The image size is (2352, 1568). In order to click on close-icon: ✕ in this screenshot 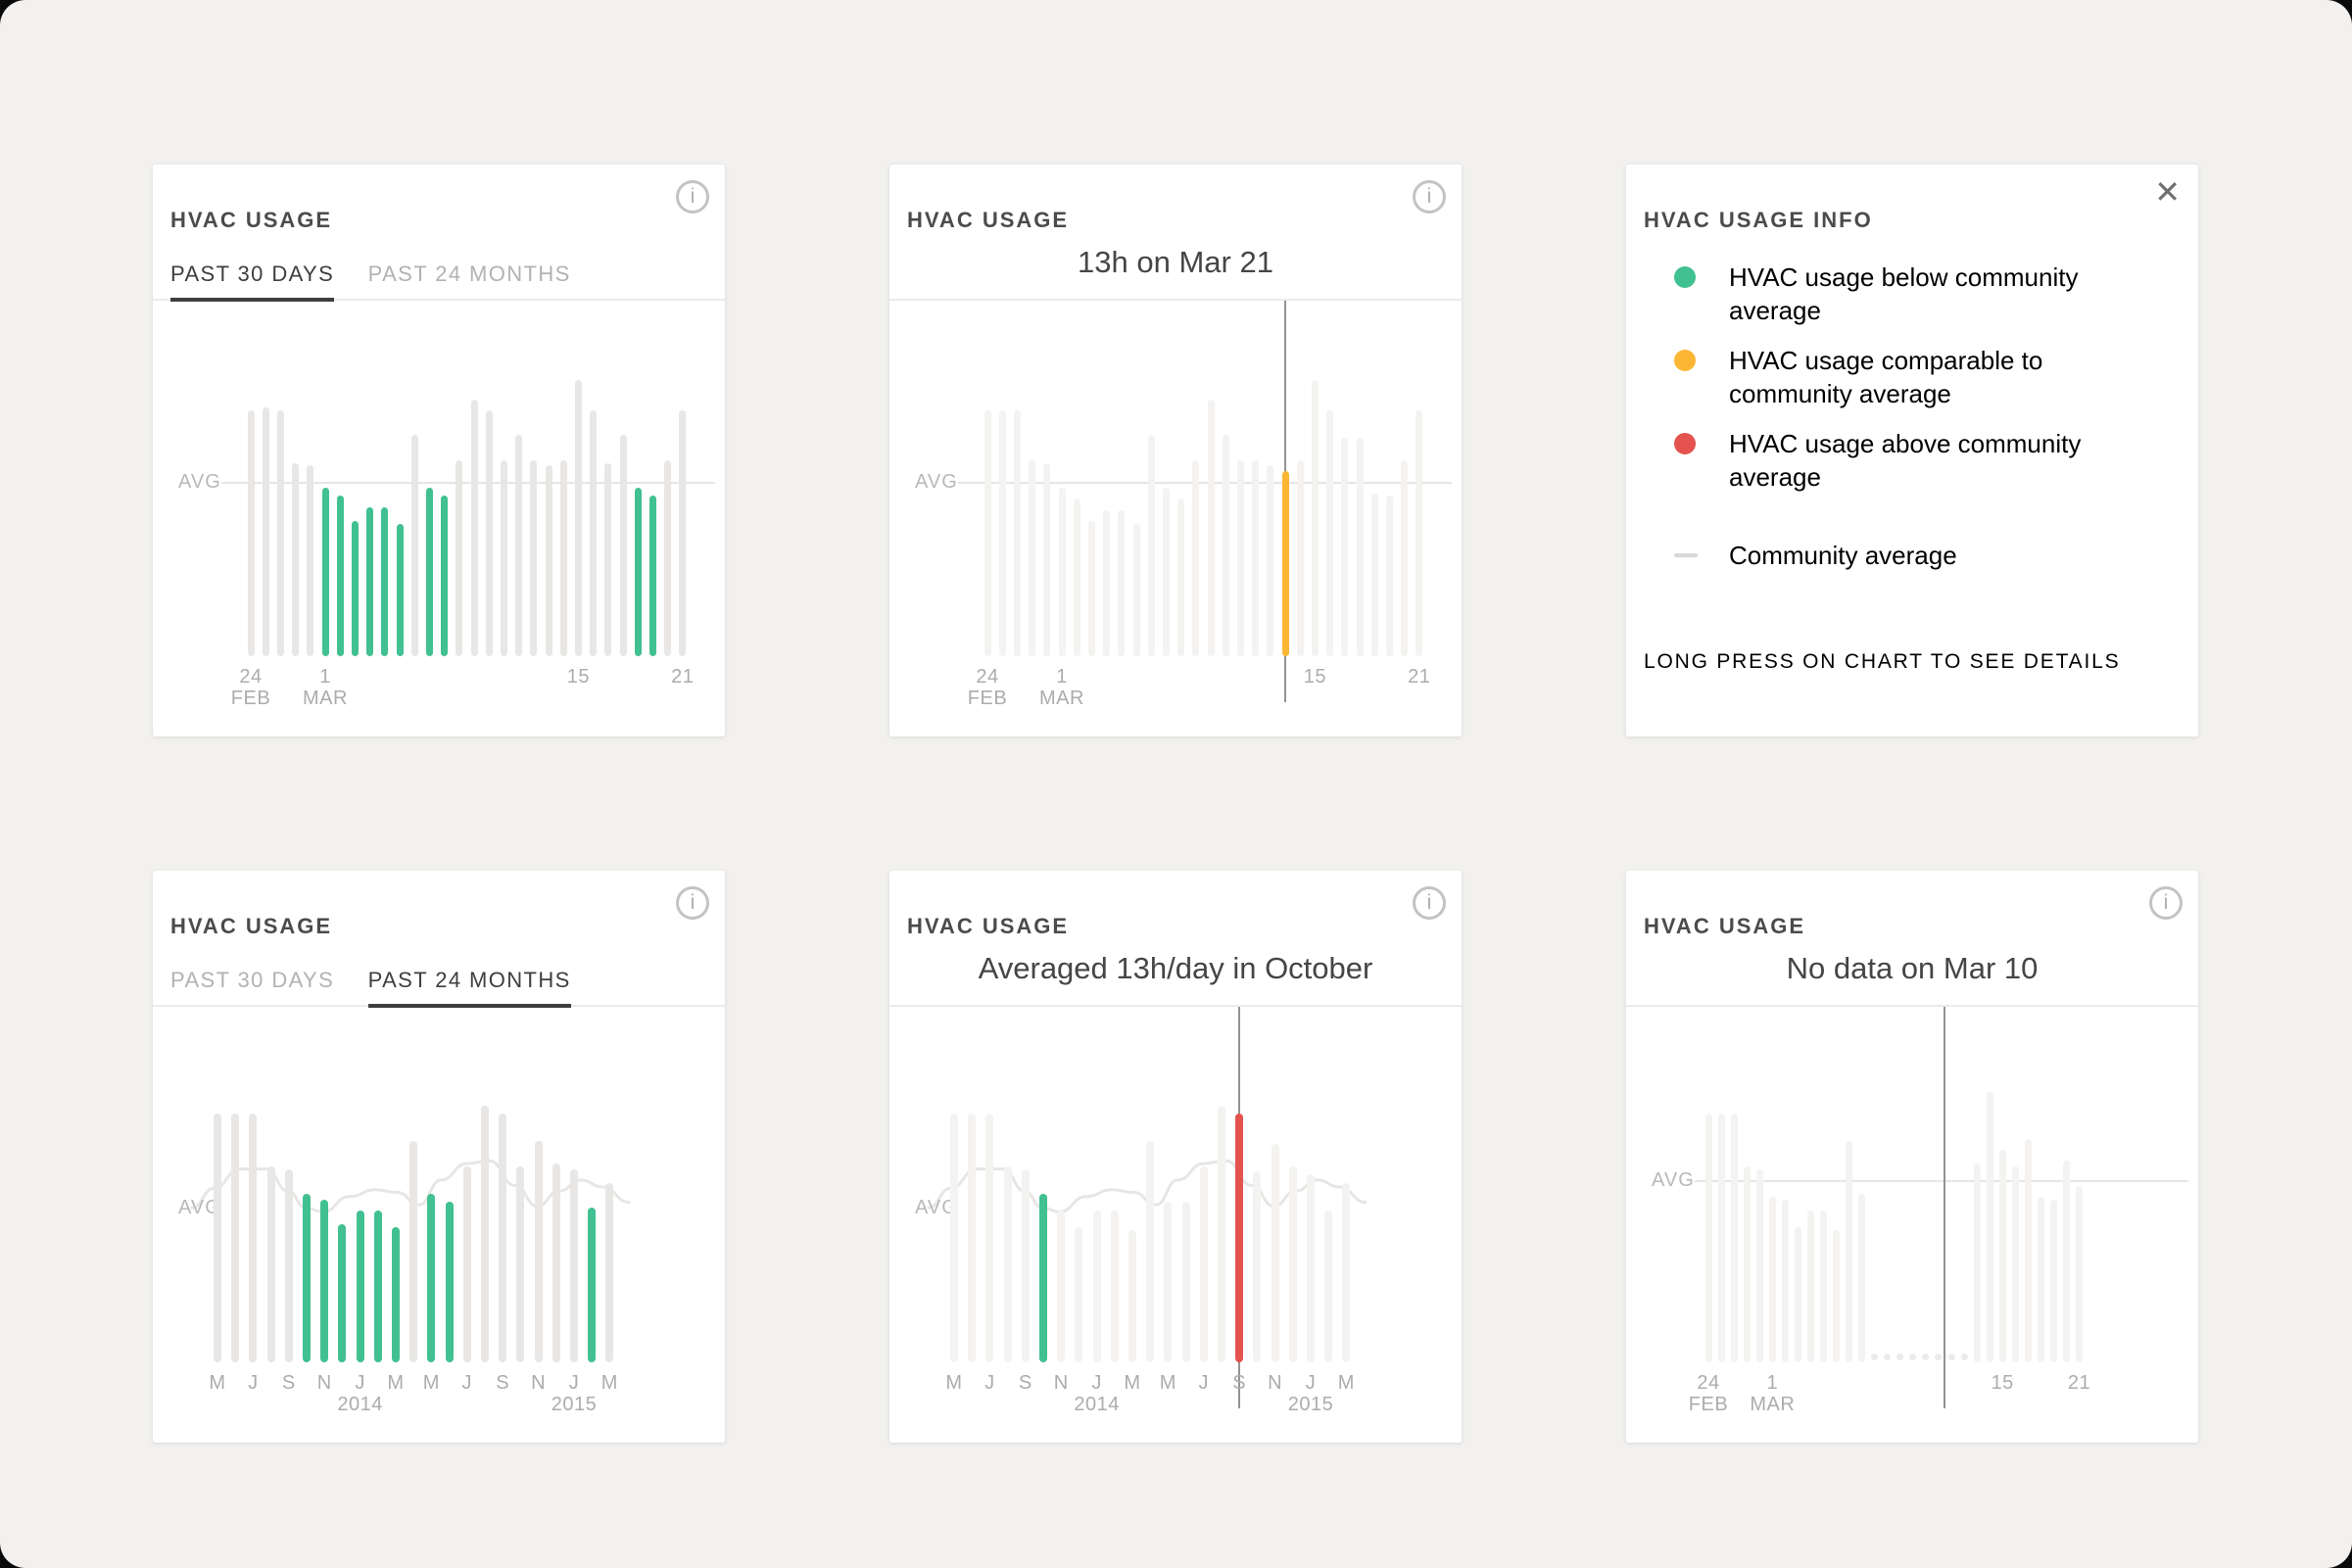, I will do `click(2167, 192)`.